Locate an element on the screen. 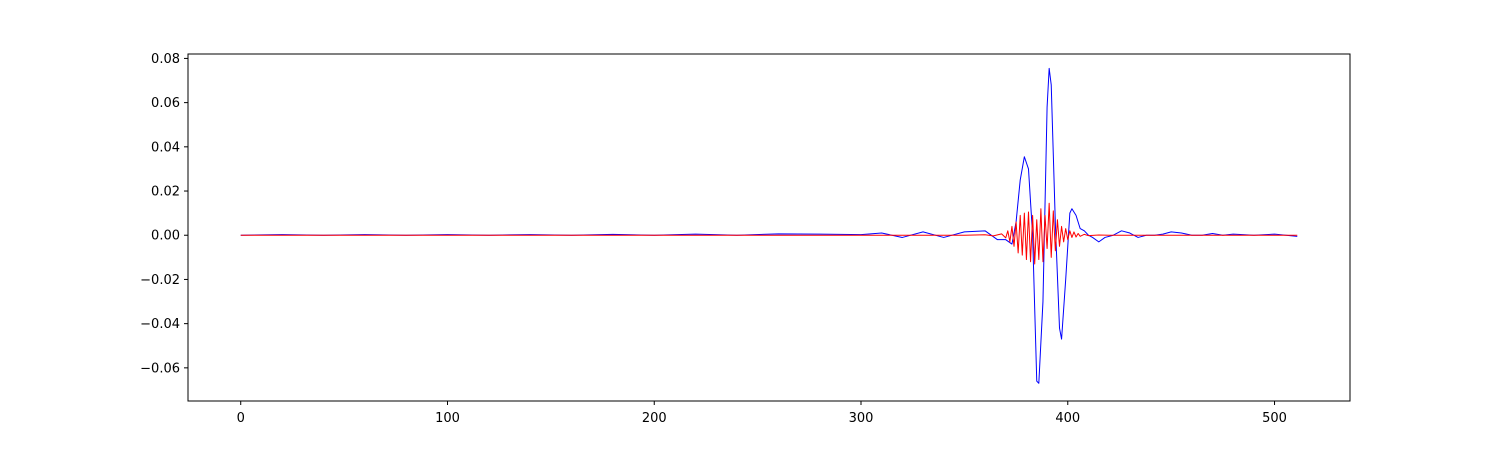 The height and width of the screenshot is (450, 1500). x-tick-label: 300 is located at coordinates (861, 418).